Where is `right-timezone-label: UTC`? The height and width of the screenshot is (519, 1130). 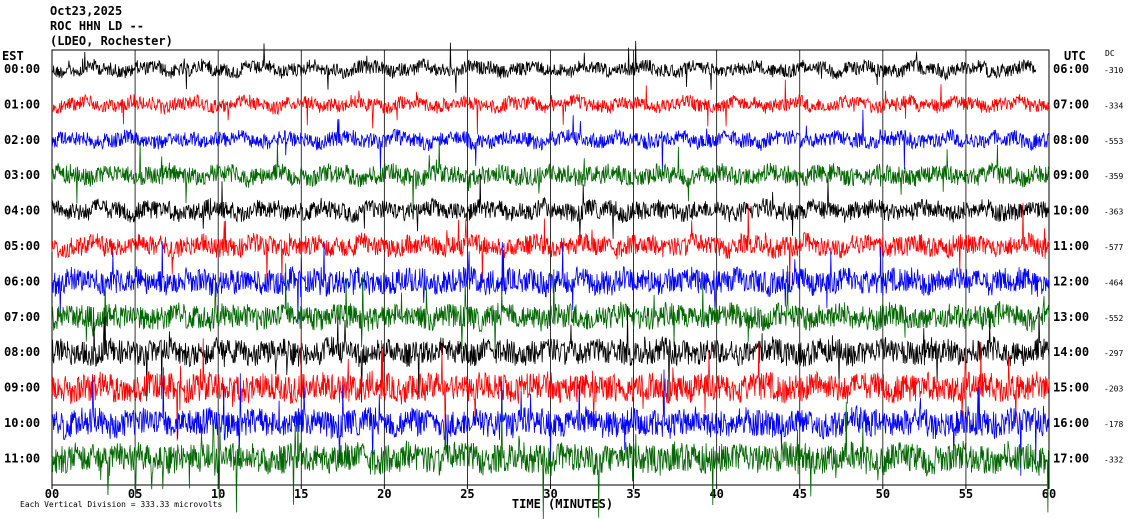
right-timezone-label: UTC is located at coordinates (1075, 56).